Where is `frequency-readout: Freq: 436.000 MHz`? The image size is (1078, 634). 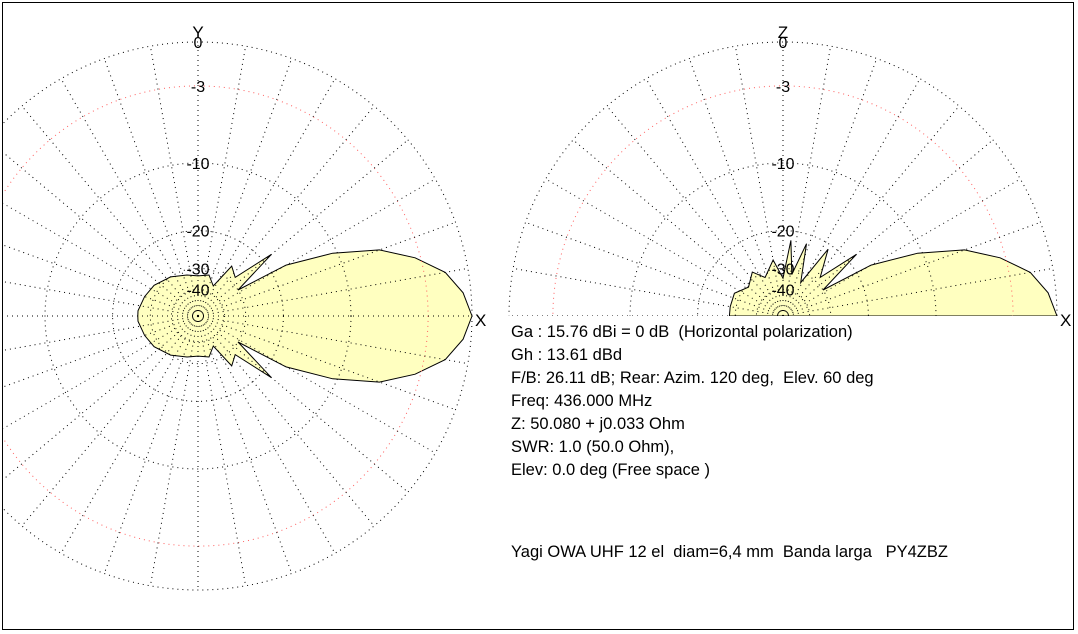 frequency-readout: Freq: 436.000 MHz is located at coordinates (582, 401).